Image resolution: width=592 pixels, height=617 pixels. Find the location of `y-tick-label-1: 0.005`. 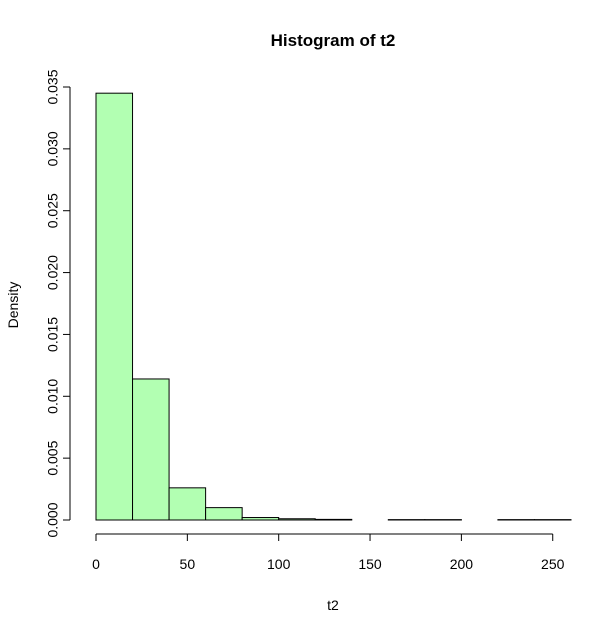

y-tick-label-1: 0.005 is located at coordinates (53, 457).